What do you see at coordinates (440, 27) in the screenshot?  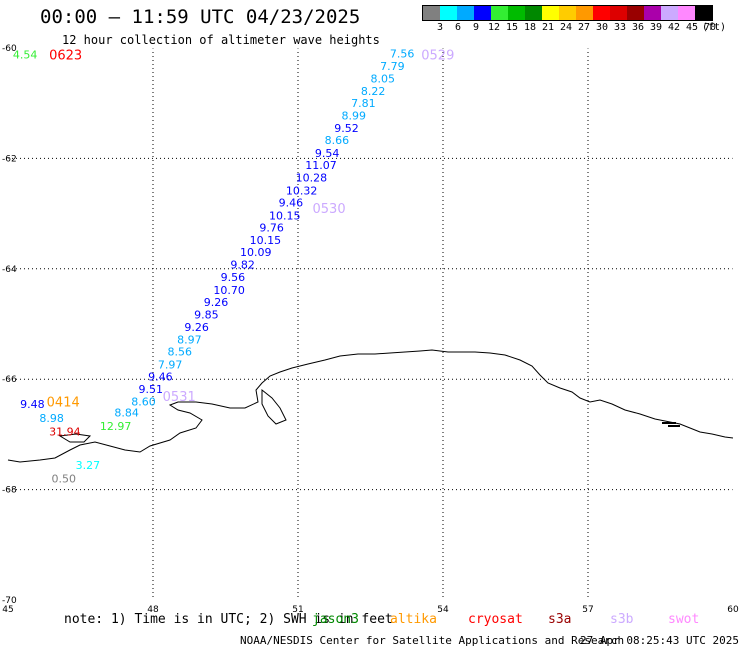 I see `legend-label: 3` at bounding box center [440, 27].